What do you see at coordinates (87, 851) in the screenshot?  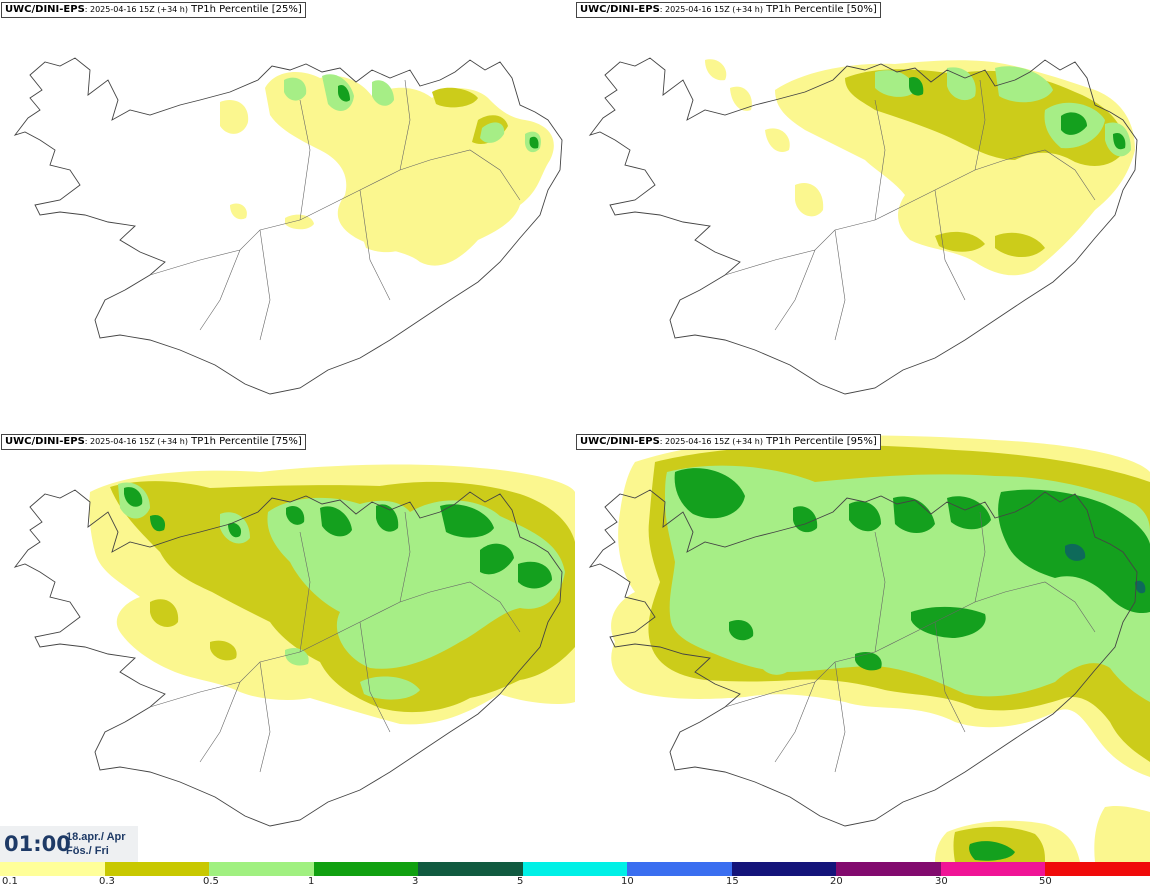 I see `valid-day: Fös./ Fri` at bounding box center [87, 851].